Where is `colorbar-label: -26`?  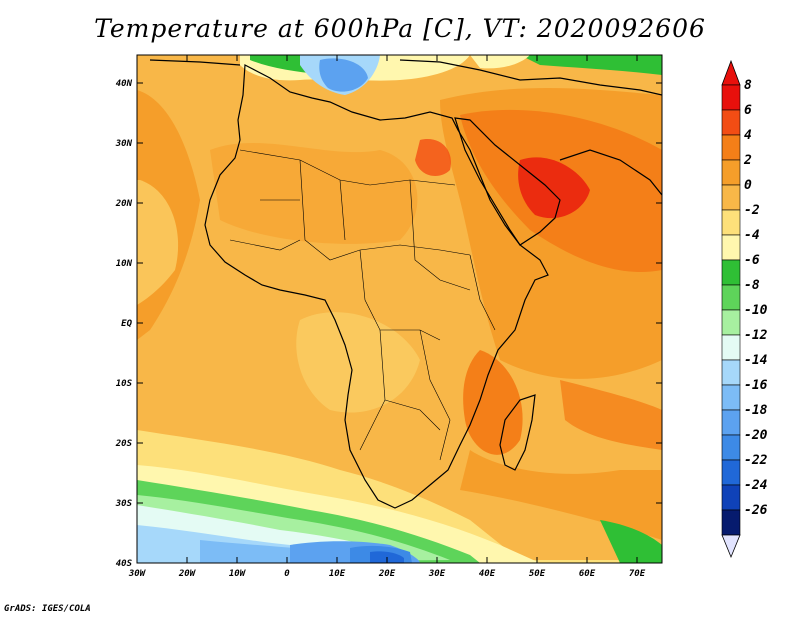 colorbar-label: -26 is located at coordinates (756, 510).